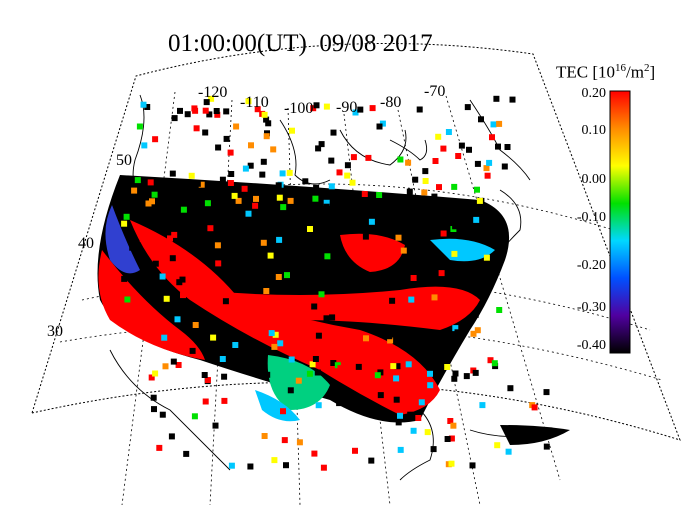 This screenshot has height=505, width=700. I want to click on colorbar-title: TEC [1016/m2], so click(606, 72).